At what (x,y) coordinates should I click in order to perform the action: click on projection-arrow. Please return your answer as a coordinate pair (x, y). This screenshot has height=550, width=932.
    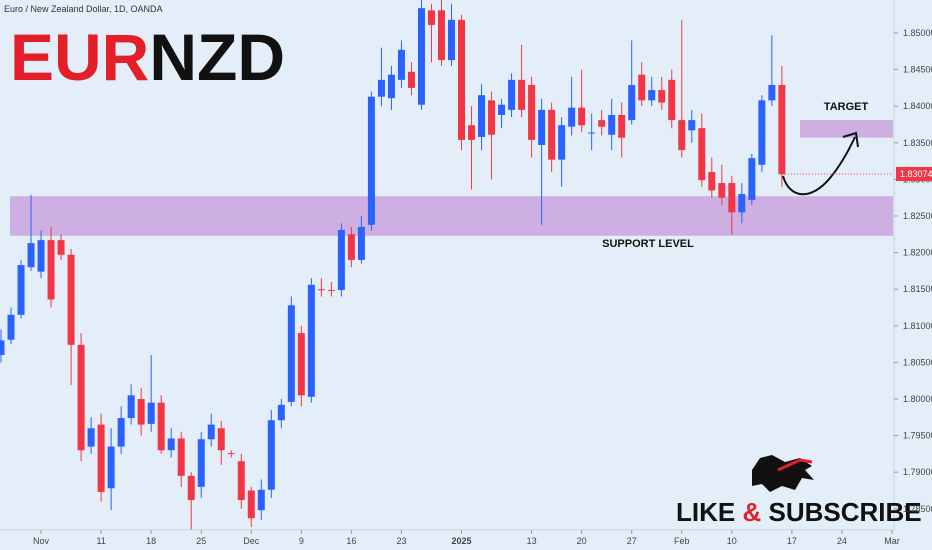
    Looking at the image, I should click on (819, 166).